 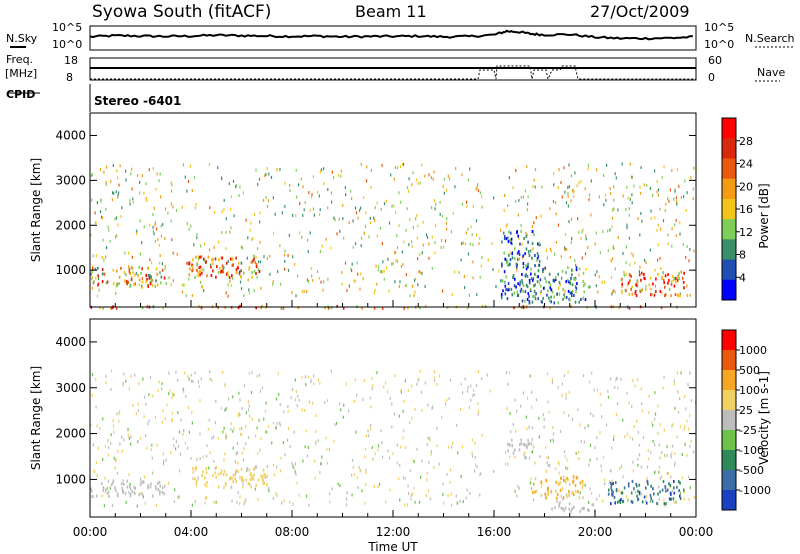 I want to click on cpid-value: Stereo -6401, so click(x=137, y=101).